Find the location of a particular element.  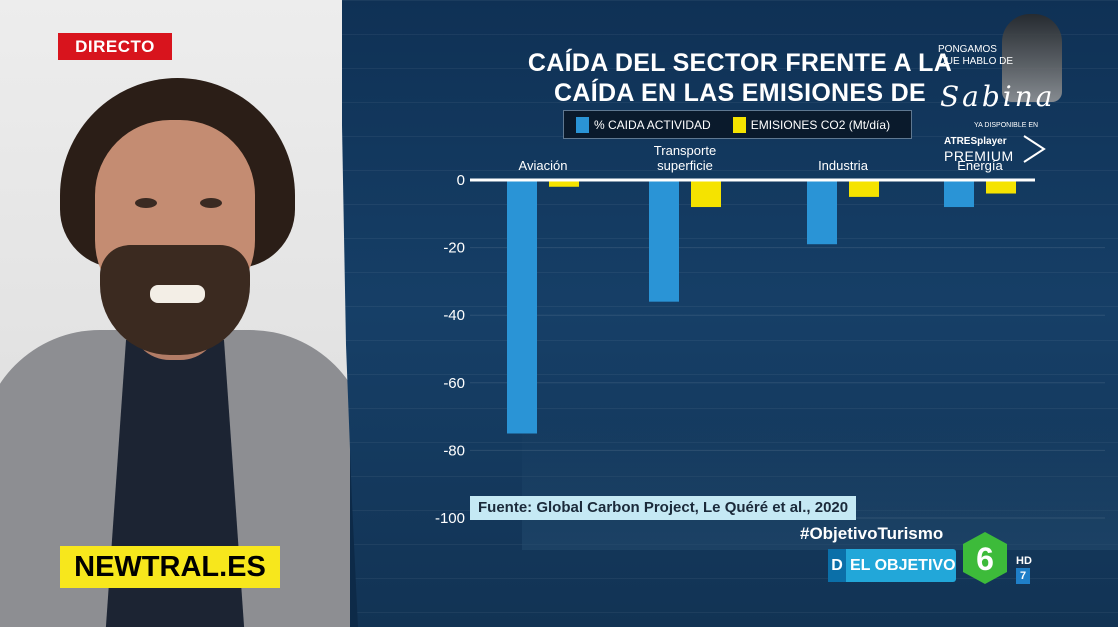

channel-six-logo-icon: 6 is located at coordinates (985, 558).